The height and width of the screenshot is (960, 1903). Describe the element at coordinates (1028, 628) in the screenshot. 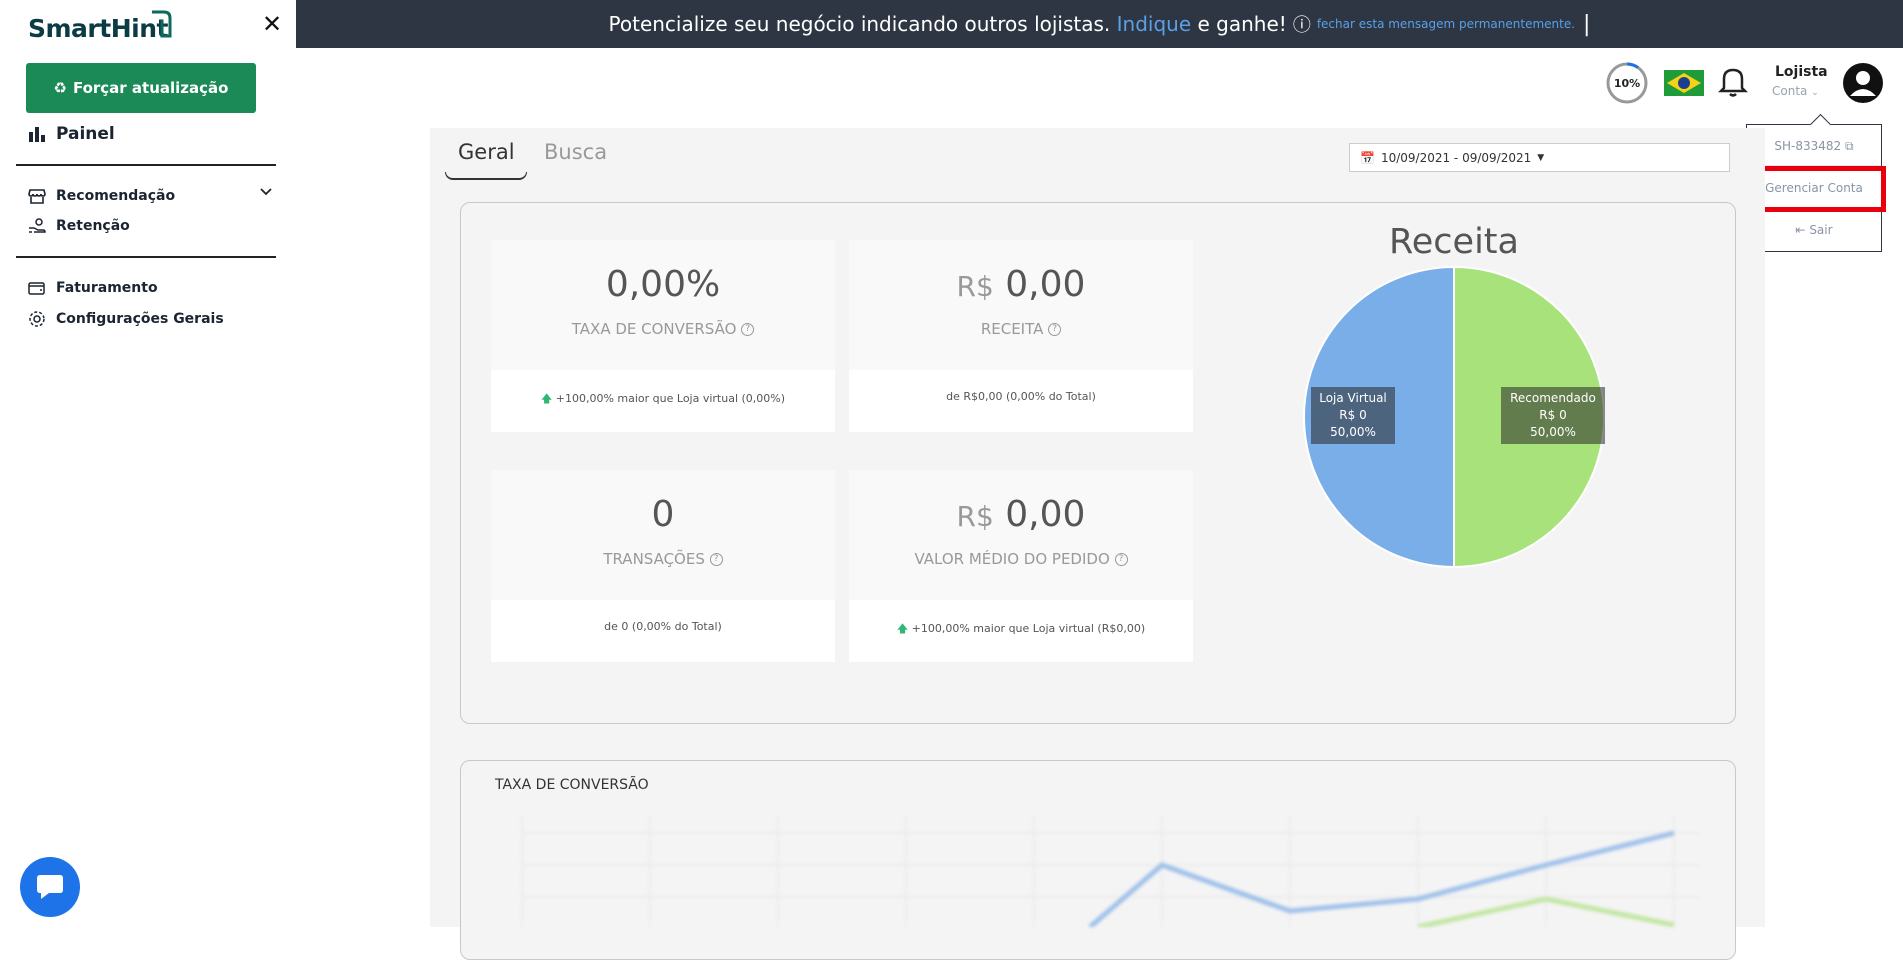

I see `card-foot-text: +100,00% maior que Loja virtual (R$0,00)` at that location.